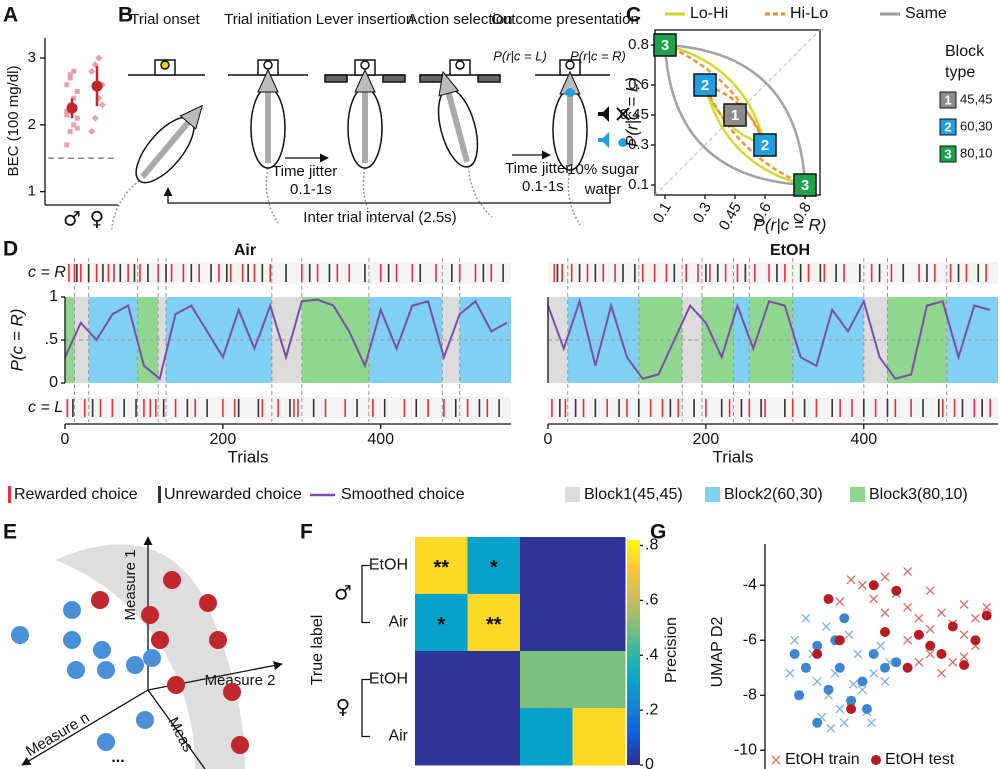 Image resolution: width=1000 pixels, height=769 pixels. What do you see at coordinates (441, 568) in the screenshot?
I see `cell-annotation: **` at bounding box center [441, 568].